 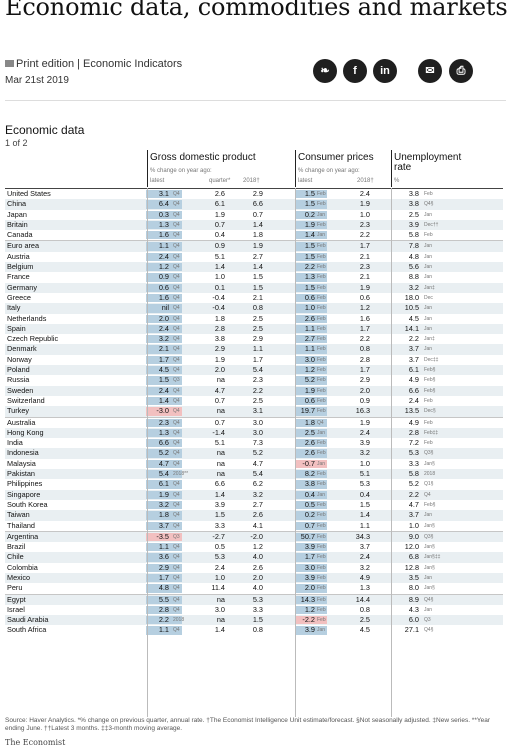 I want to click on twitter-icon: ❧, so click(x=325, y=71).